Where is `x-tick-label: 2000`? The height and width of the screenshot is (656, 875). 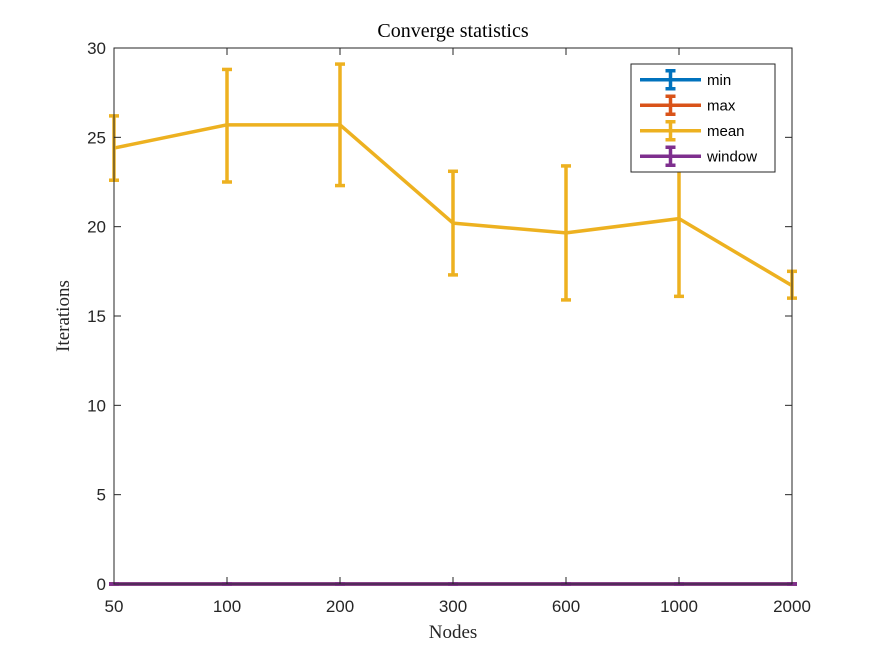 x-tick-label: 2000 is located at coordinates (792, 606).